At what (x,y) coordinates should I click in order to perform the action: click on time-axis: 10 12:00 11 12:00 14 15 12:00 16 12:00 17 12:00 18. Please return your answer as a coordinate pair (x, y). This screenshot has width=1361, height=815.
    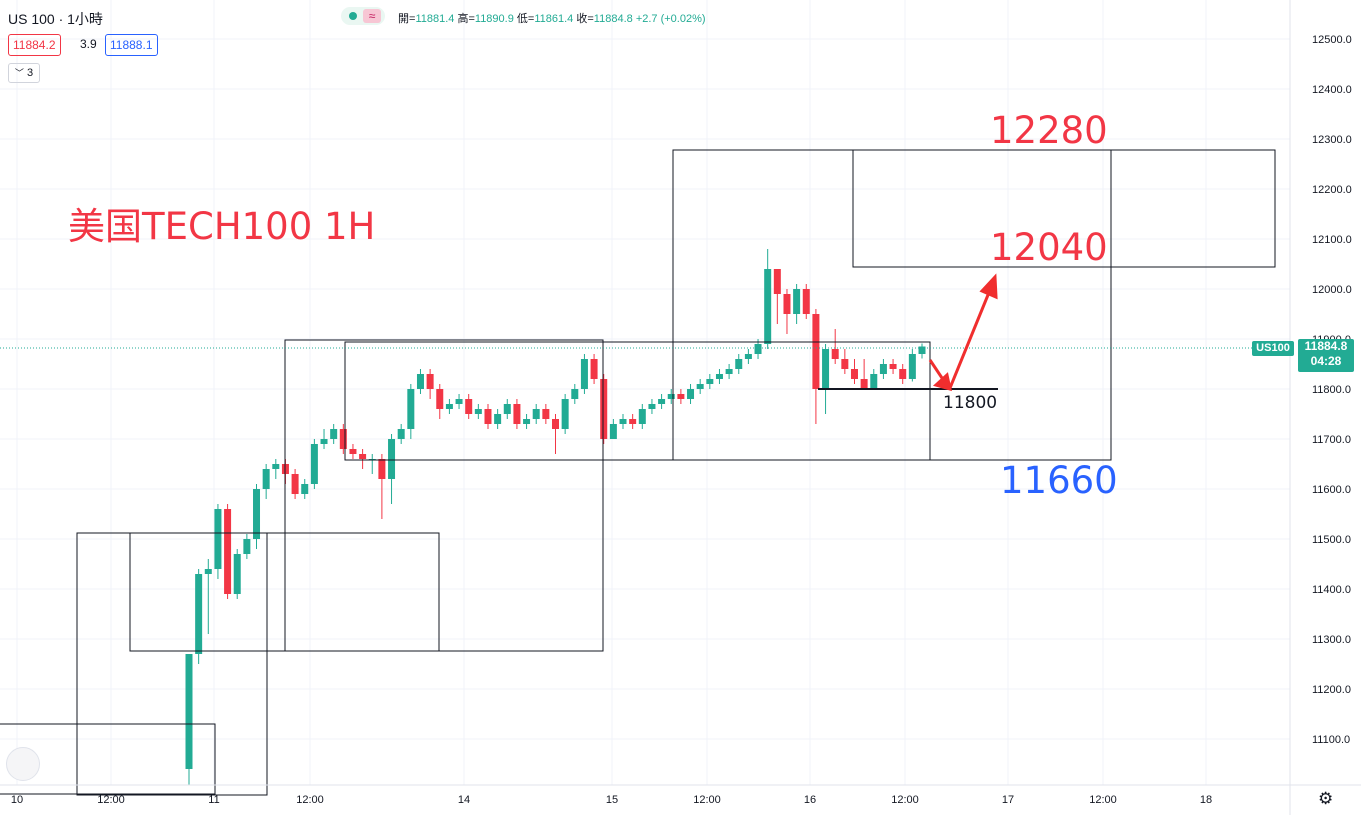
    Looking at the image, I should click on (611, 800).